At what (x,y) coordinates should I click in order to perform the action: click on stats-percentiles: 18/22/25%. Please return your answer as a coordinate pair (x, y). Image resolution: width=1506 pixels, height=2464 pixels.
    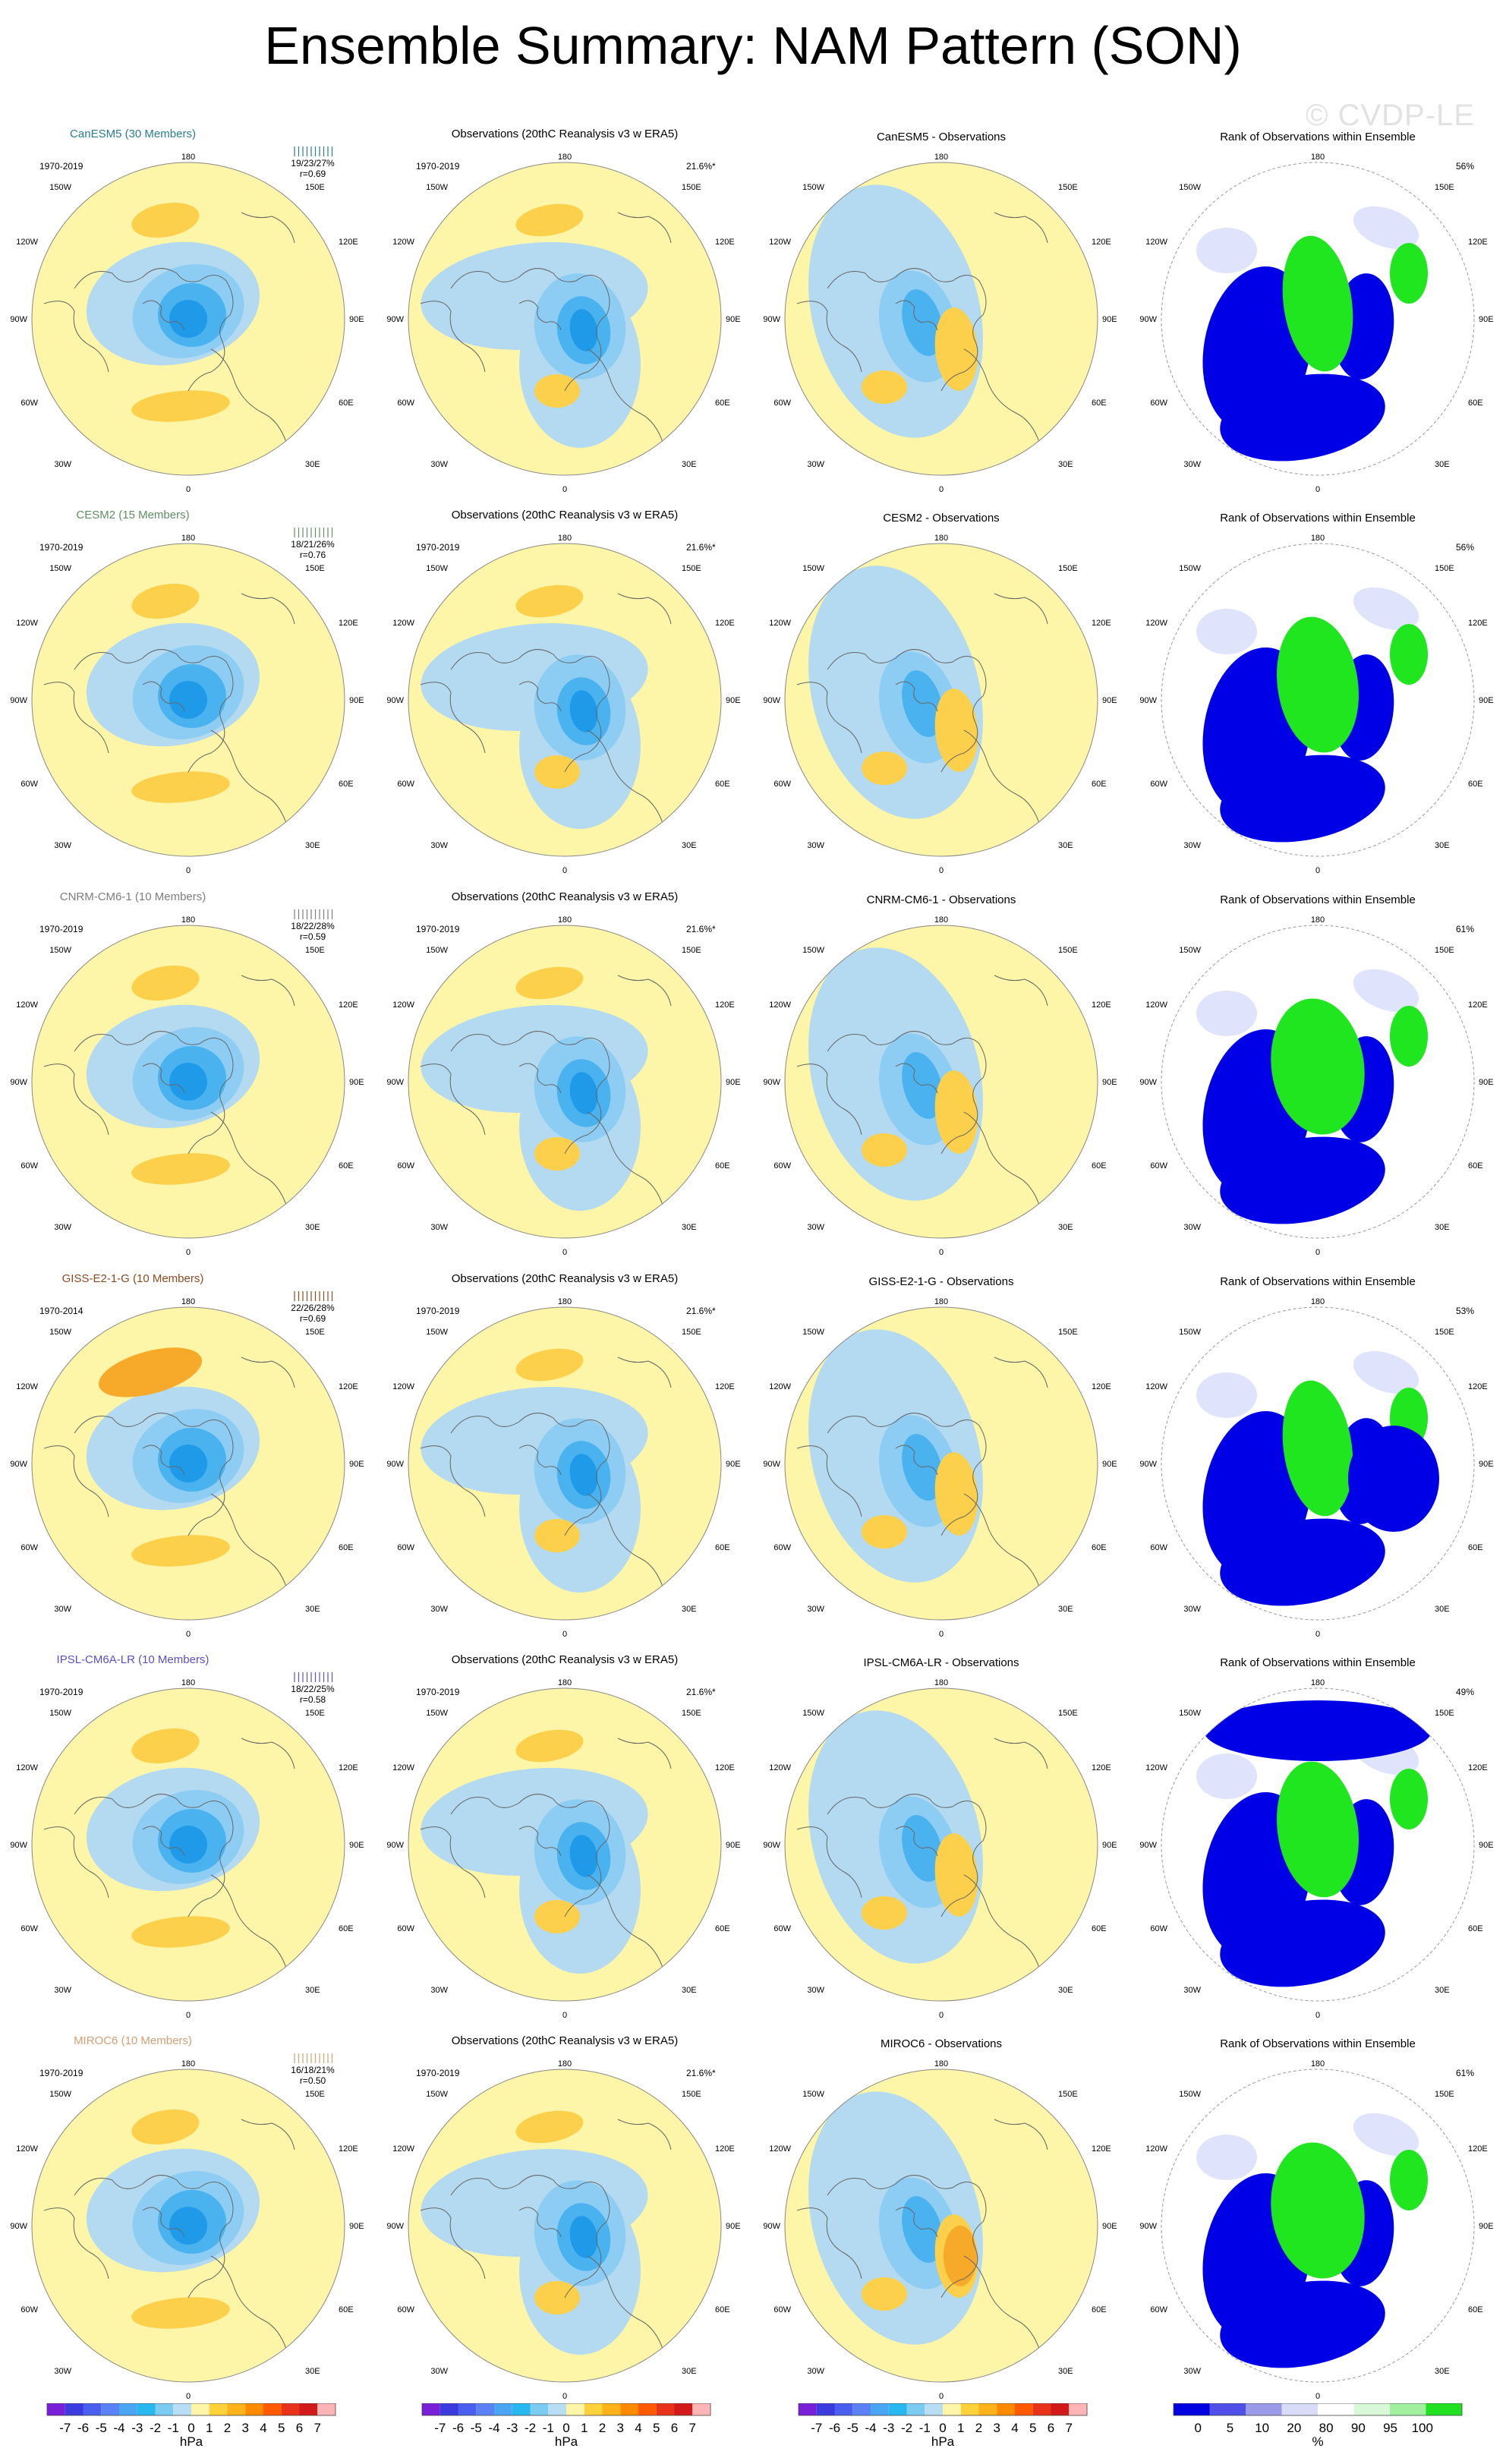
    Looking at the image, I should click on (313, 1689).